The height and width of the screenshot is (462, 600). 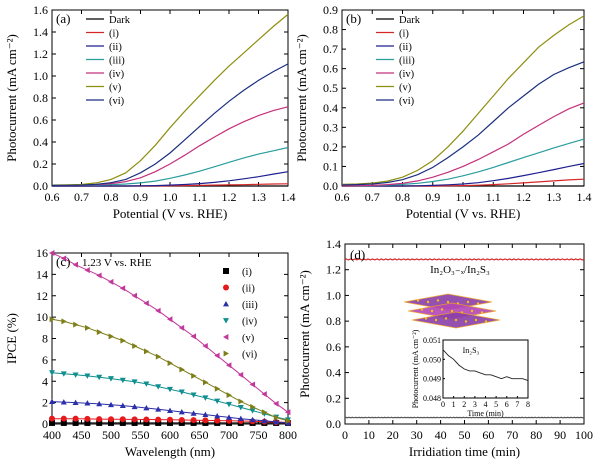 I want to click on x-tick-label: 1.4, so click(x=584, y=197).